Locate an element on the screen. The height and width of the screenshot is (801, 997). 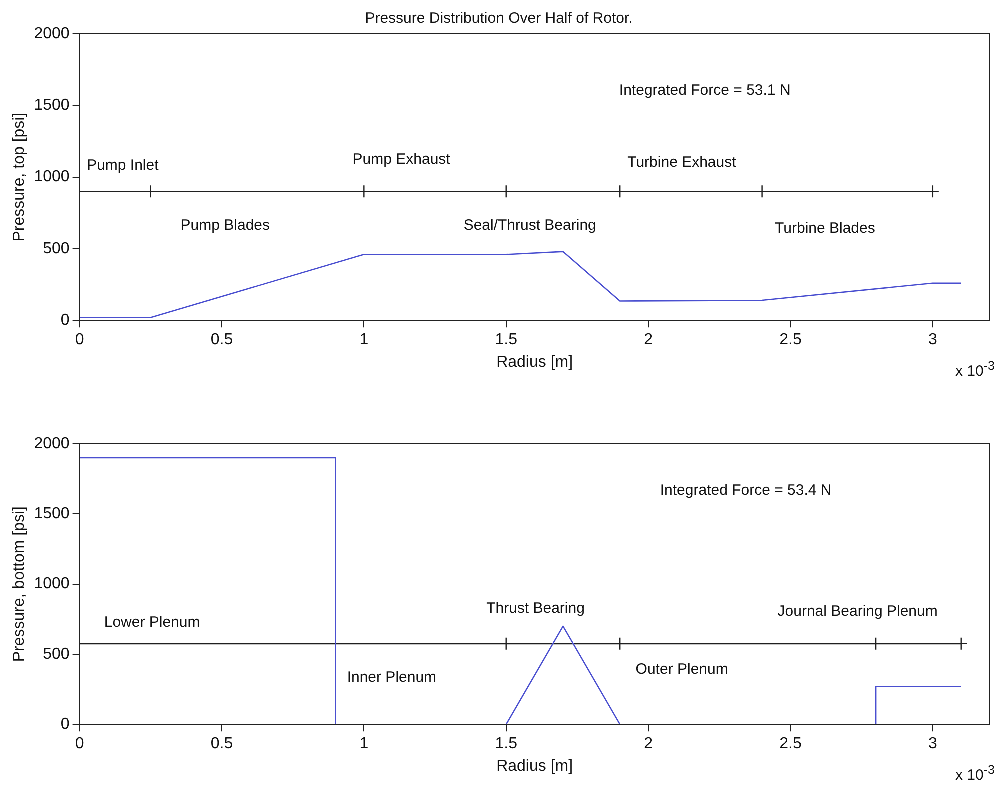
annotation: Lower Plenum is located at coordinates (152, 623).